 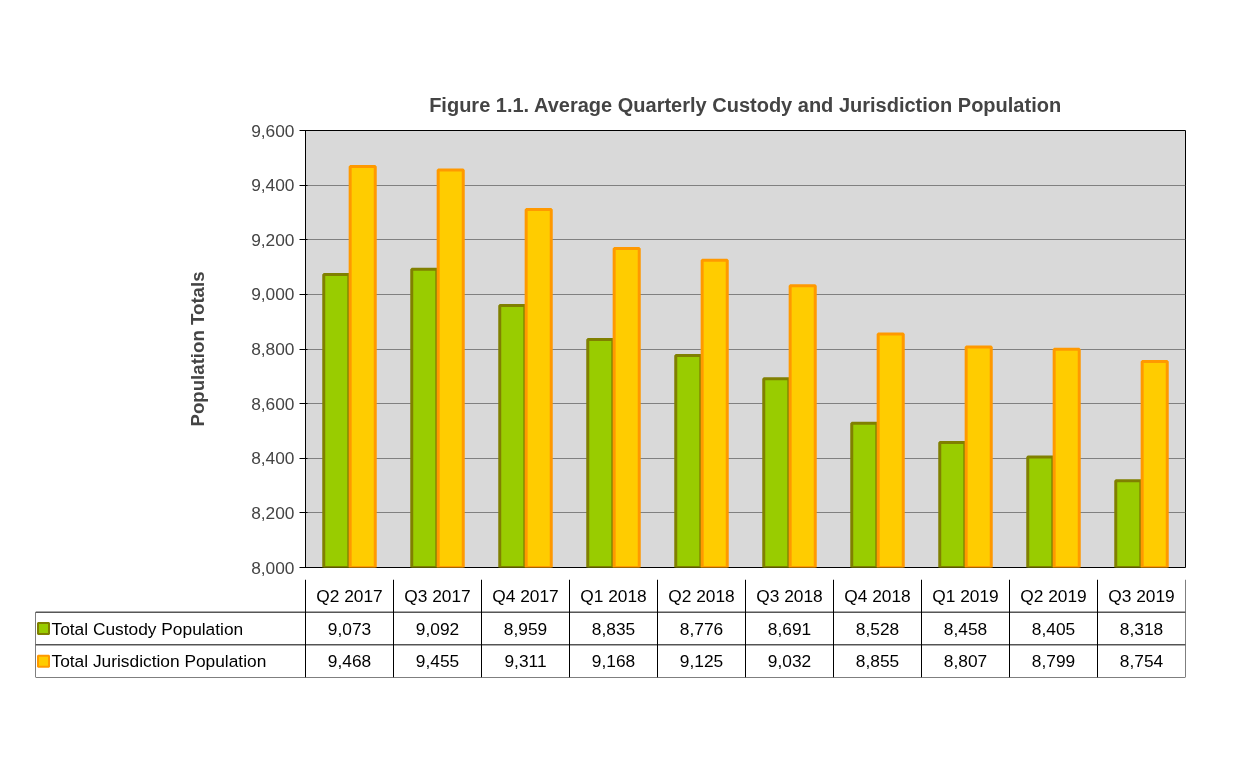 I want to click on data-label: 9,032, so click(x=789, y=661).